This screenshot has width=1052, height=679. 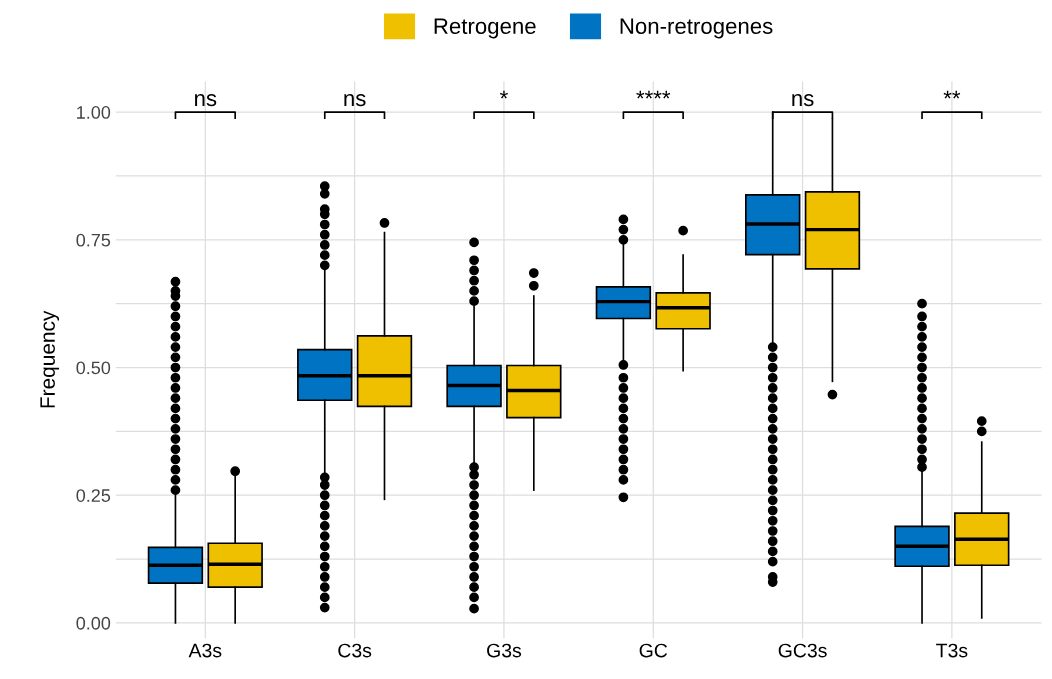 What do you see at coordinates (653, 650) in the screenshot?
I see `x-tick-label: GC` at bounding box center [653, 650].